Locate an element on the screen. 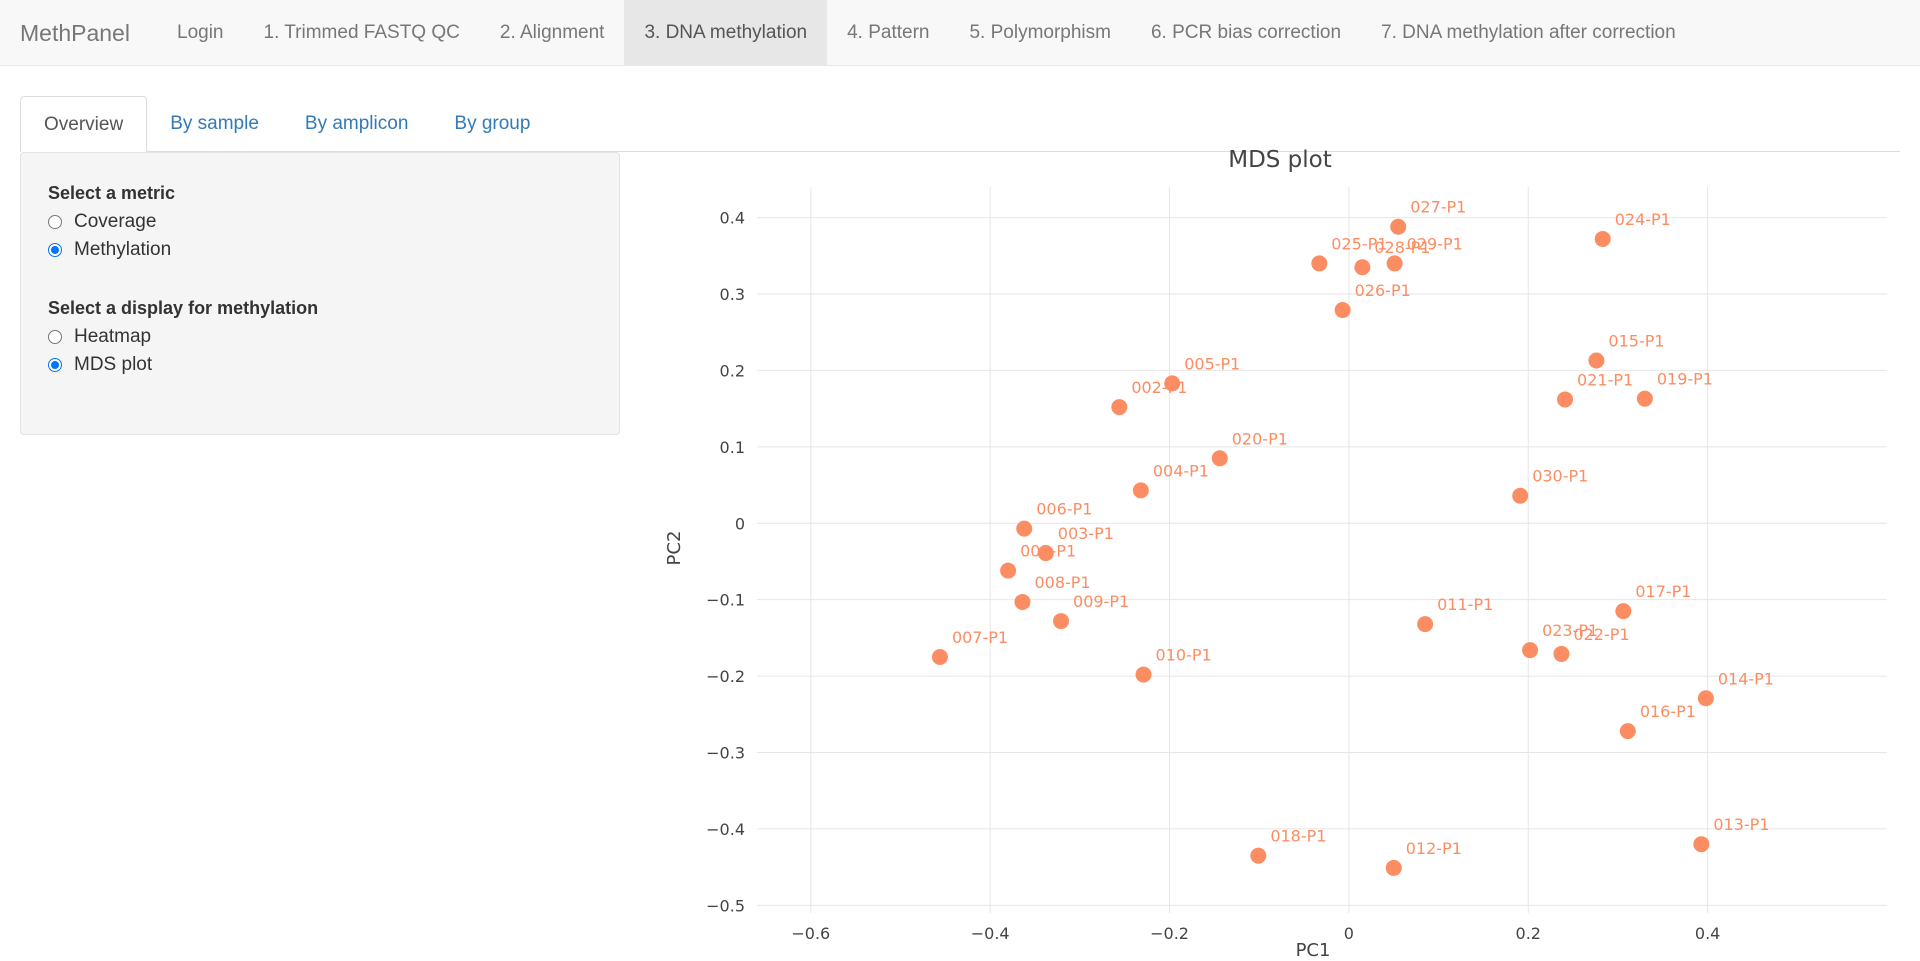 The image size is (1920, 961). x-tick-label: 0.2 is located at coordinates (1528, 933).